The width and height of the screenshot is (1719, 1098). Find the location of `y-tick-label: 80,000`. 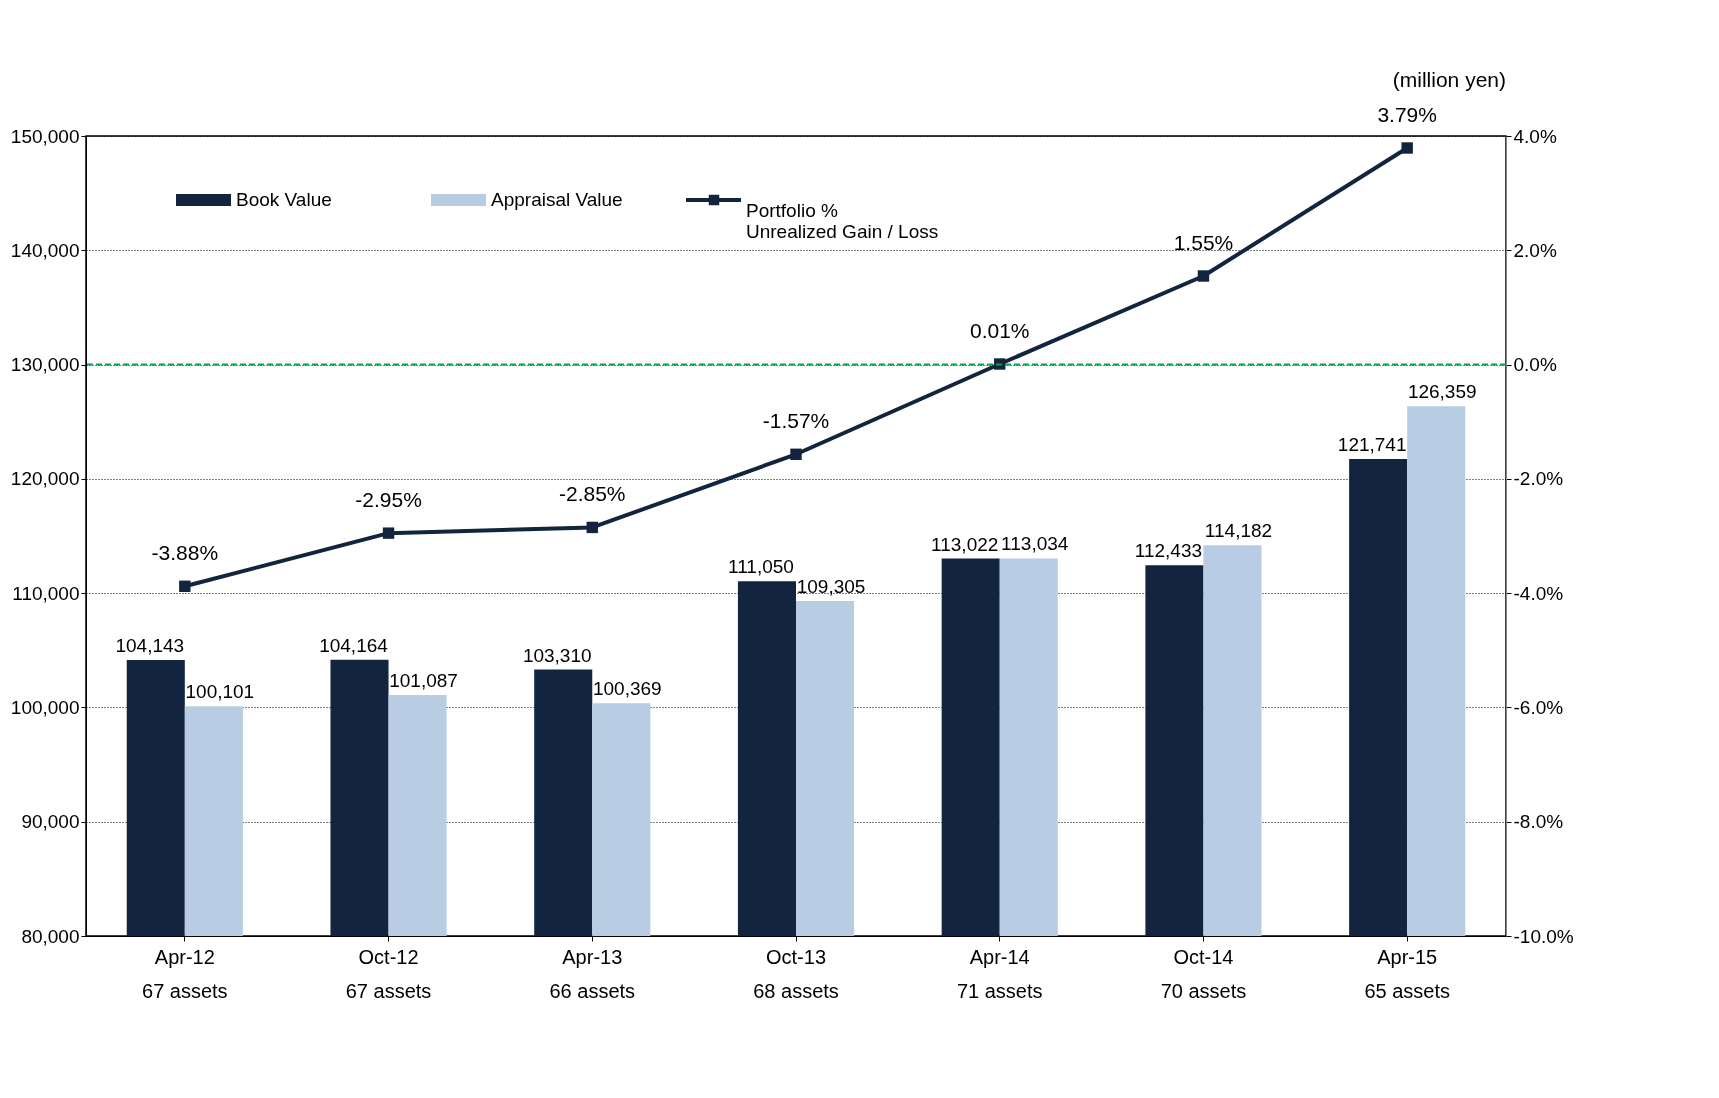

y-tick-label: 80,000 is located at coordinates (50, 936).